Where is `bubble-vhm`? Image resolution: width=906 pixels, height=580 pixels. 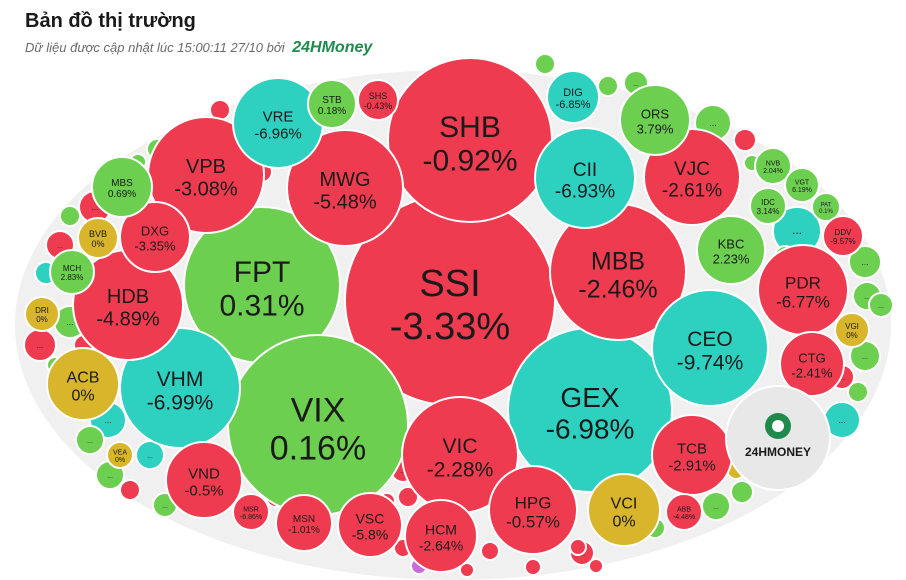 bubble-vhm is located at coordinates (180, 388).